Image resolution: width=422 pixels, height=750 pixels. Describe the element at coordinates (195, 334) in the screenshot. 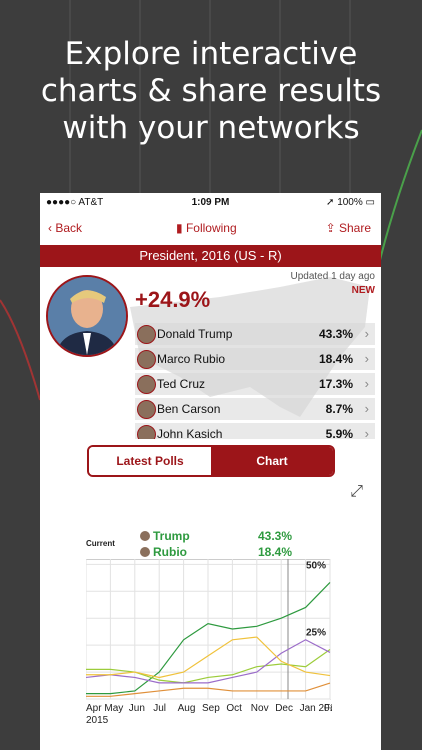

I see `candidate-name: Donald Trump` at that location.